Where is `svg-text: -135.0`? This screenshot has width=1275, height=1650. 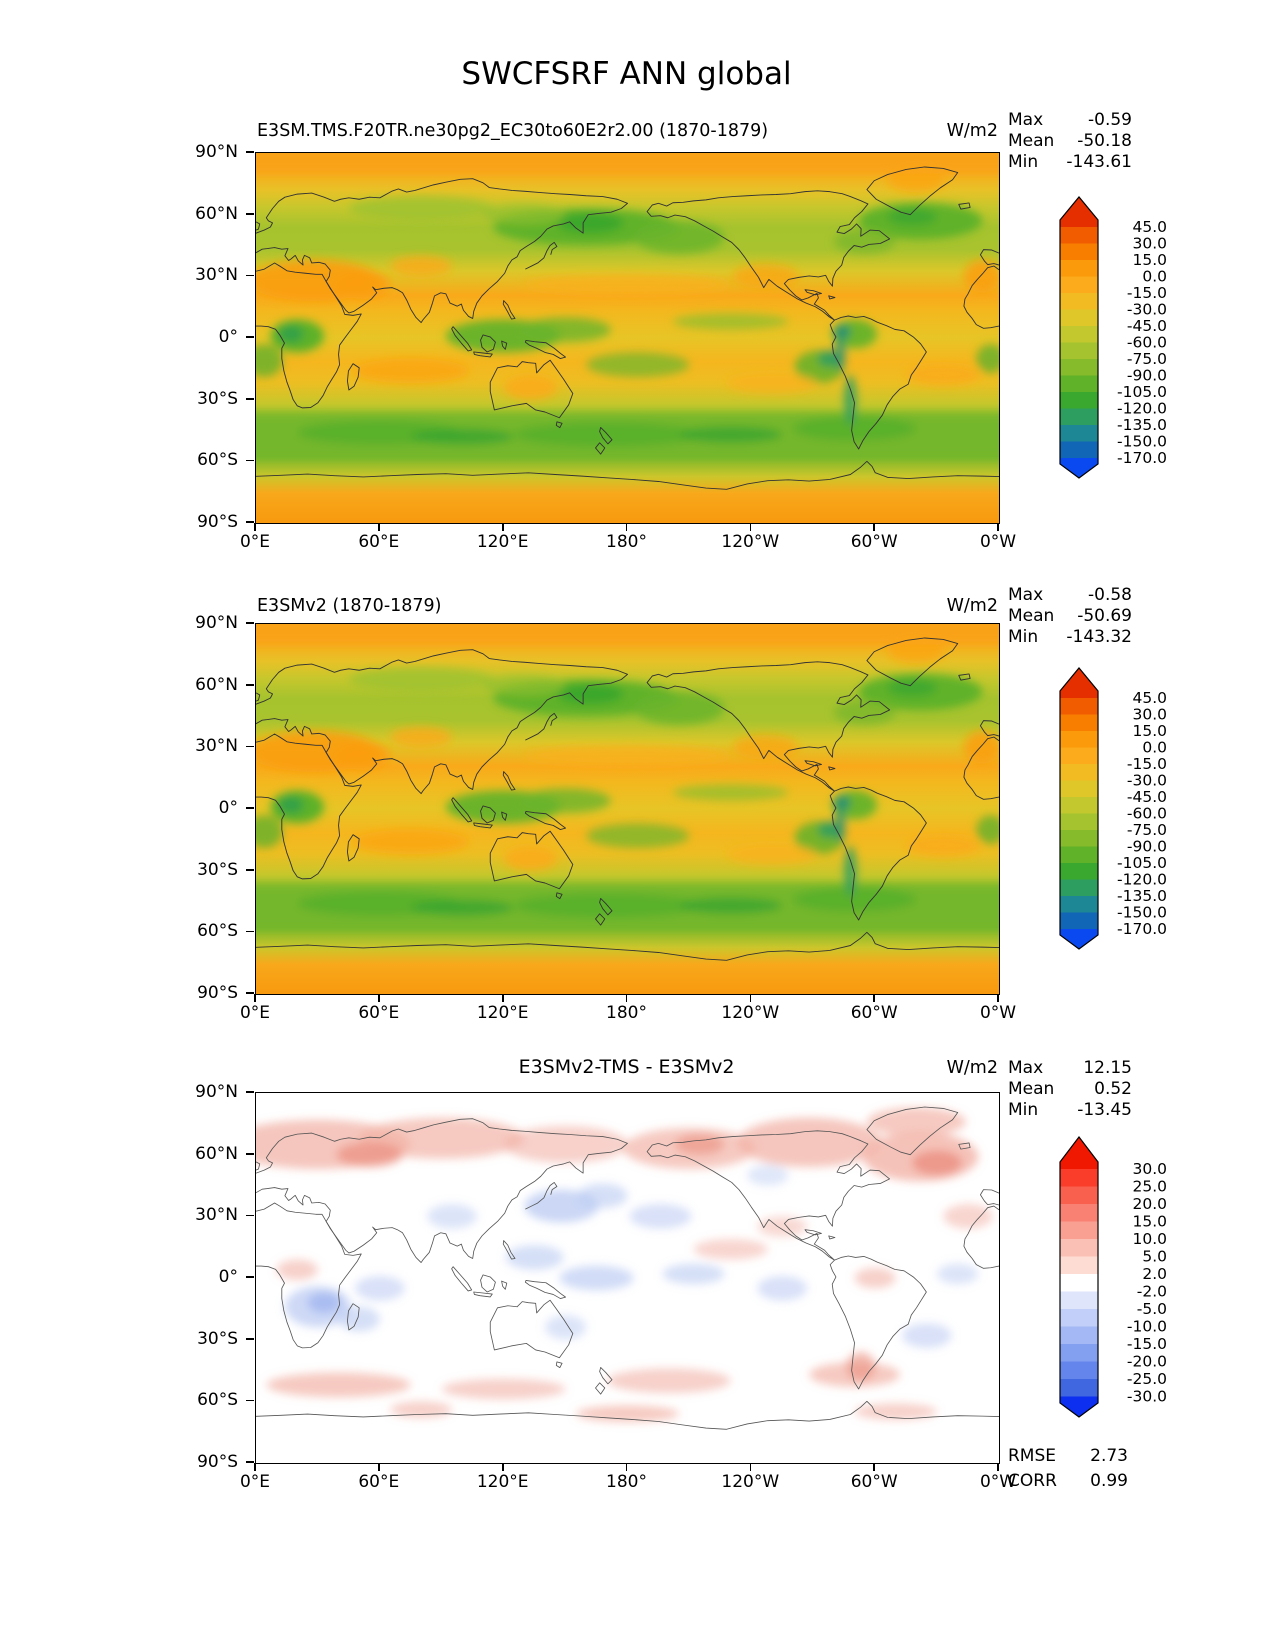
svg-text: -135.0 is located at coordinates (1142, 425).